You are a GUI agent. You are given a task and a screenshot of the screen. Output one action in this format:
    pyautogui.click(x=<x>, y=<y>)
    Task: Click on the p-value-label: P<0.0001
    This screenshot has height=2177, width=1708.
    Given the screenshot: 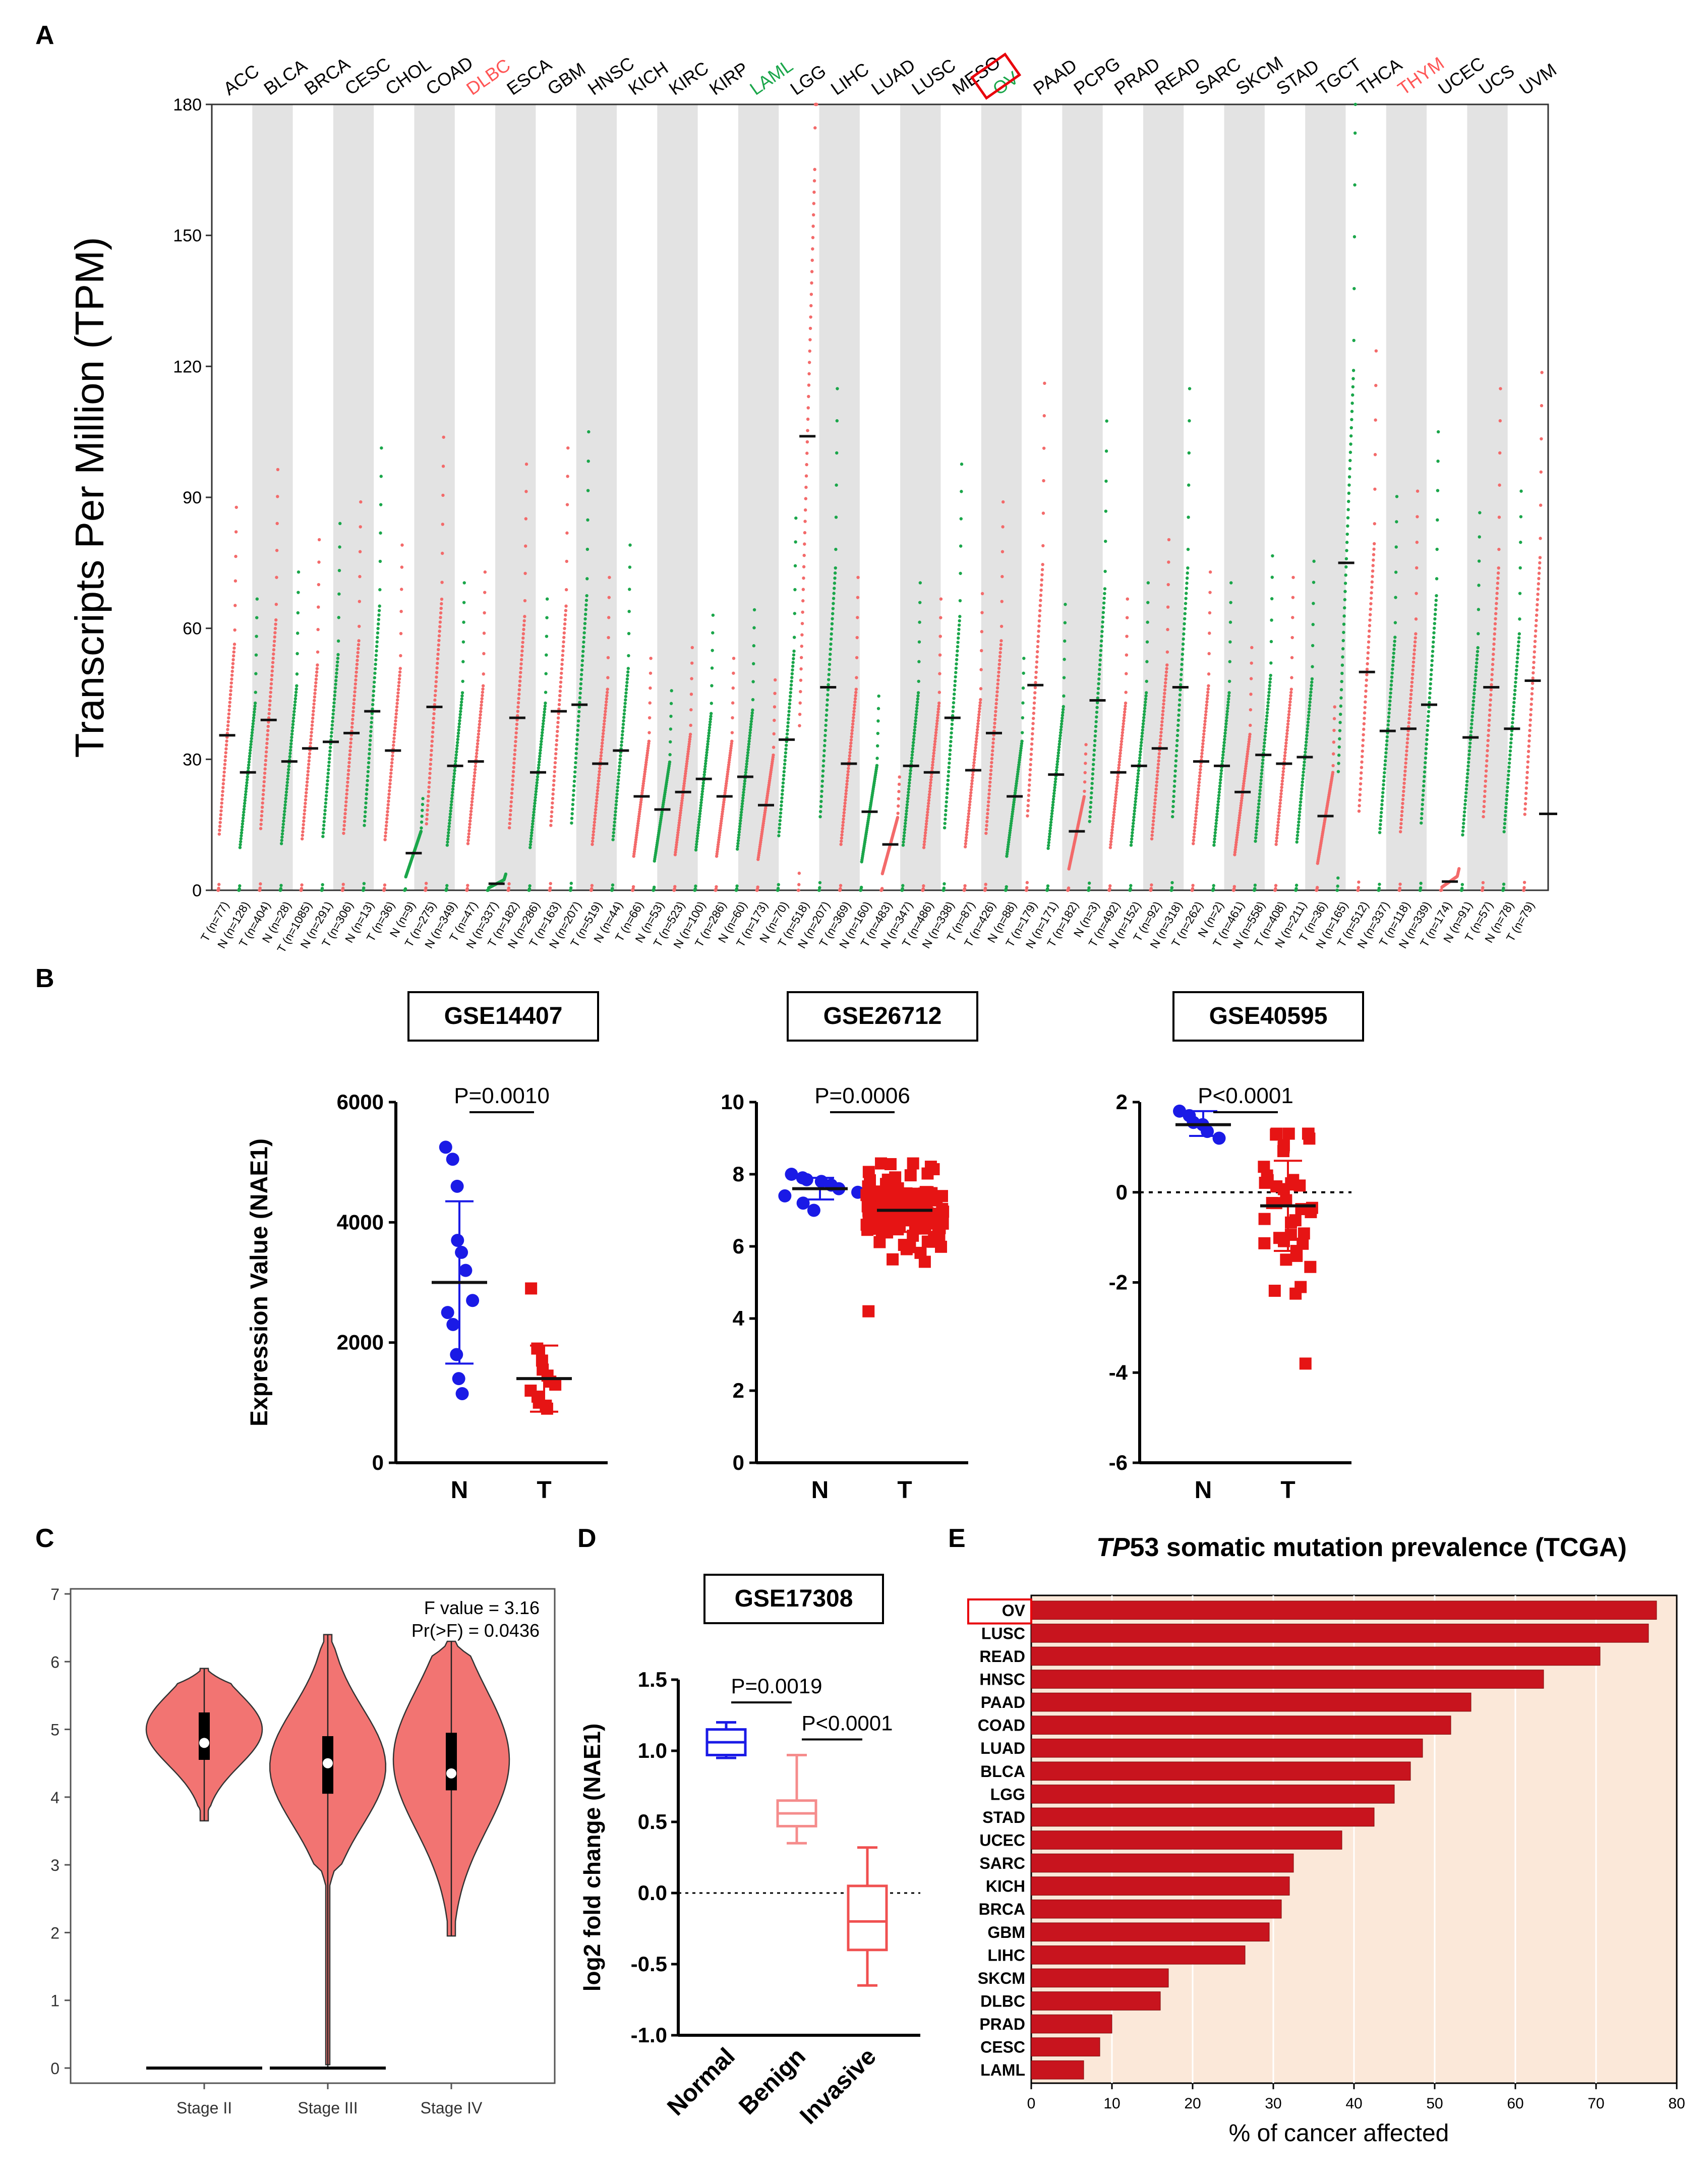 What is the action you would take?
    pyautogui.click(x=1245, y=1095)
    